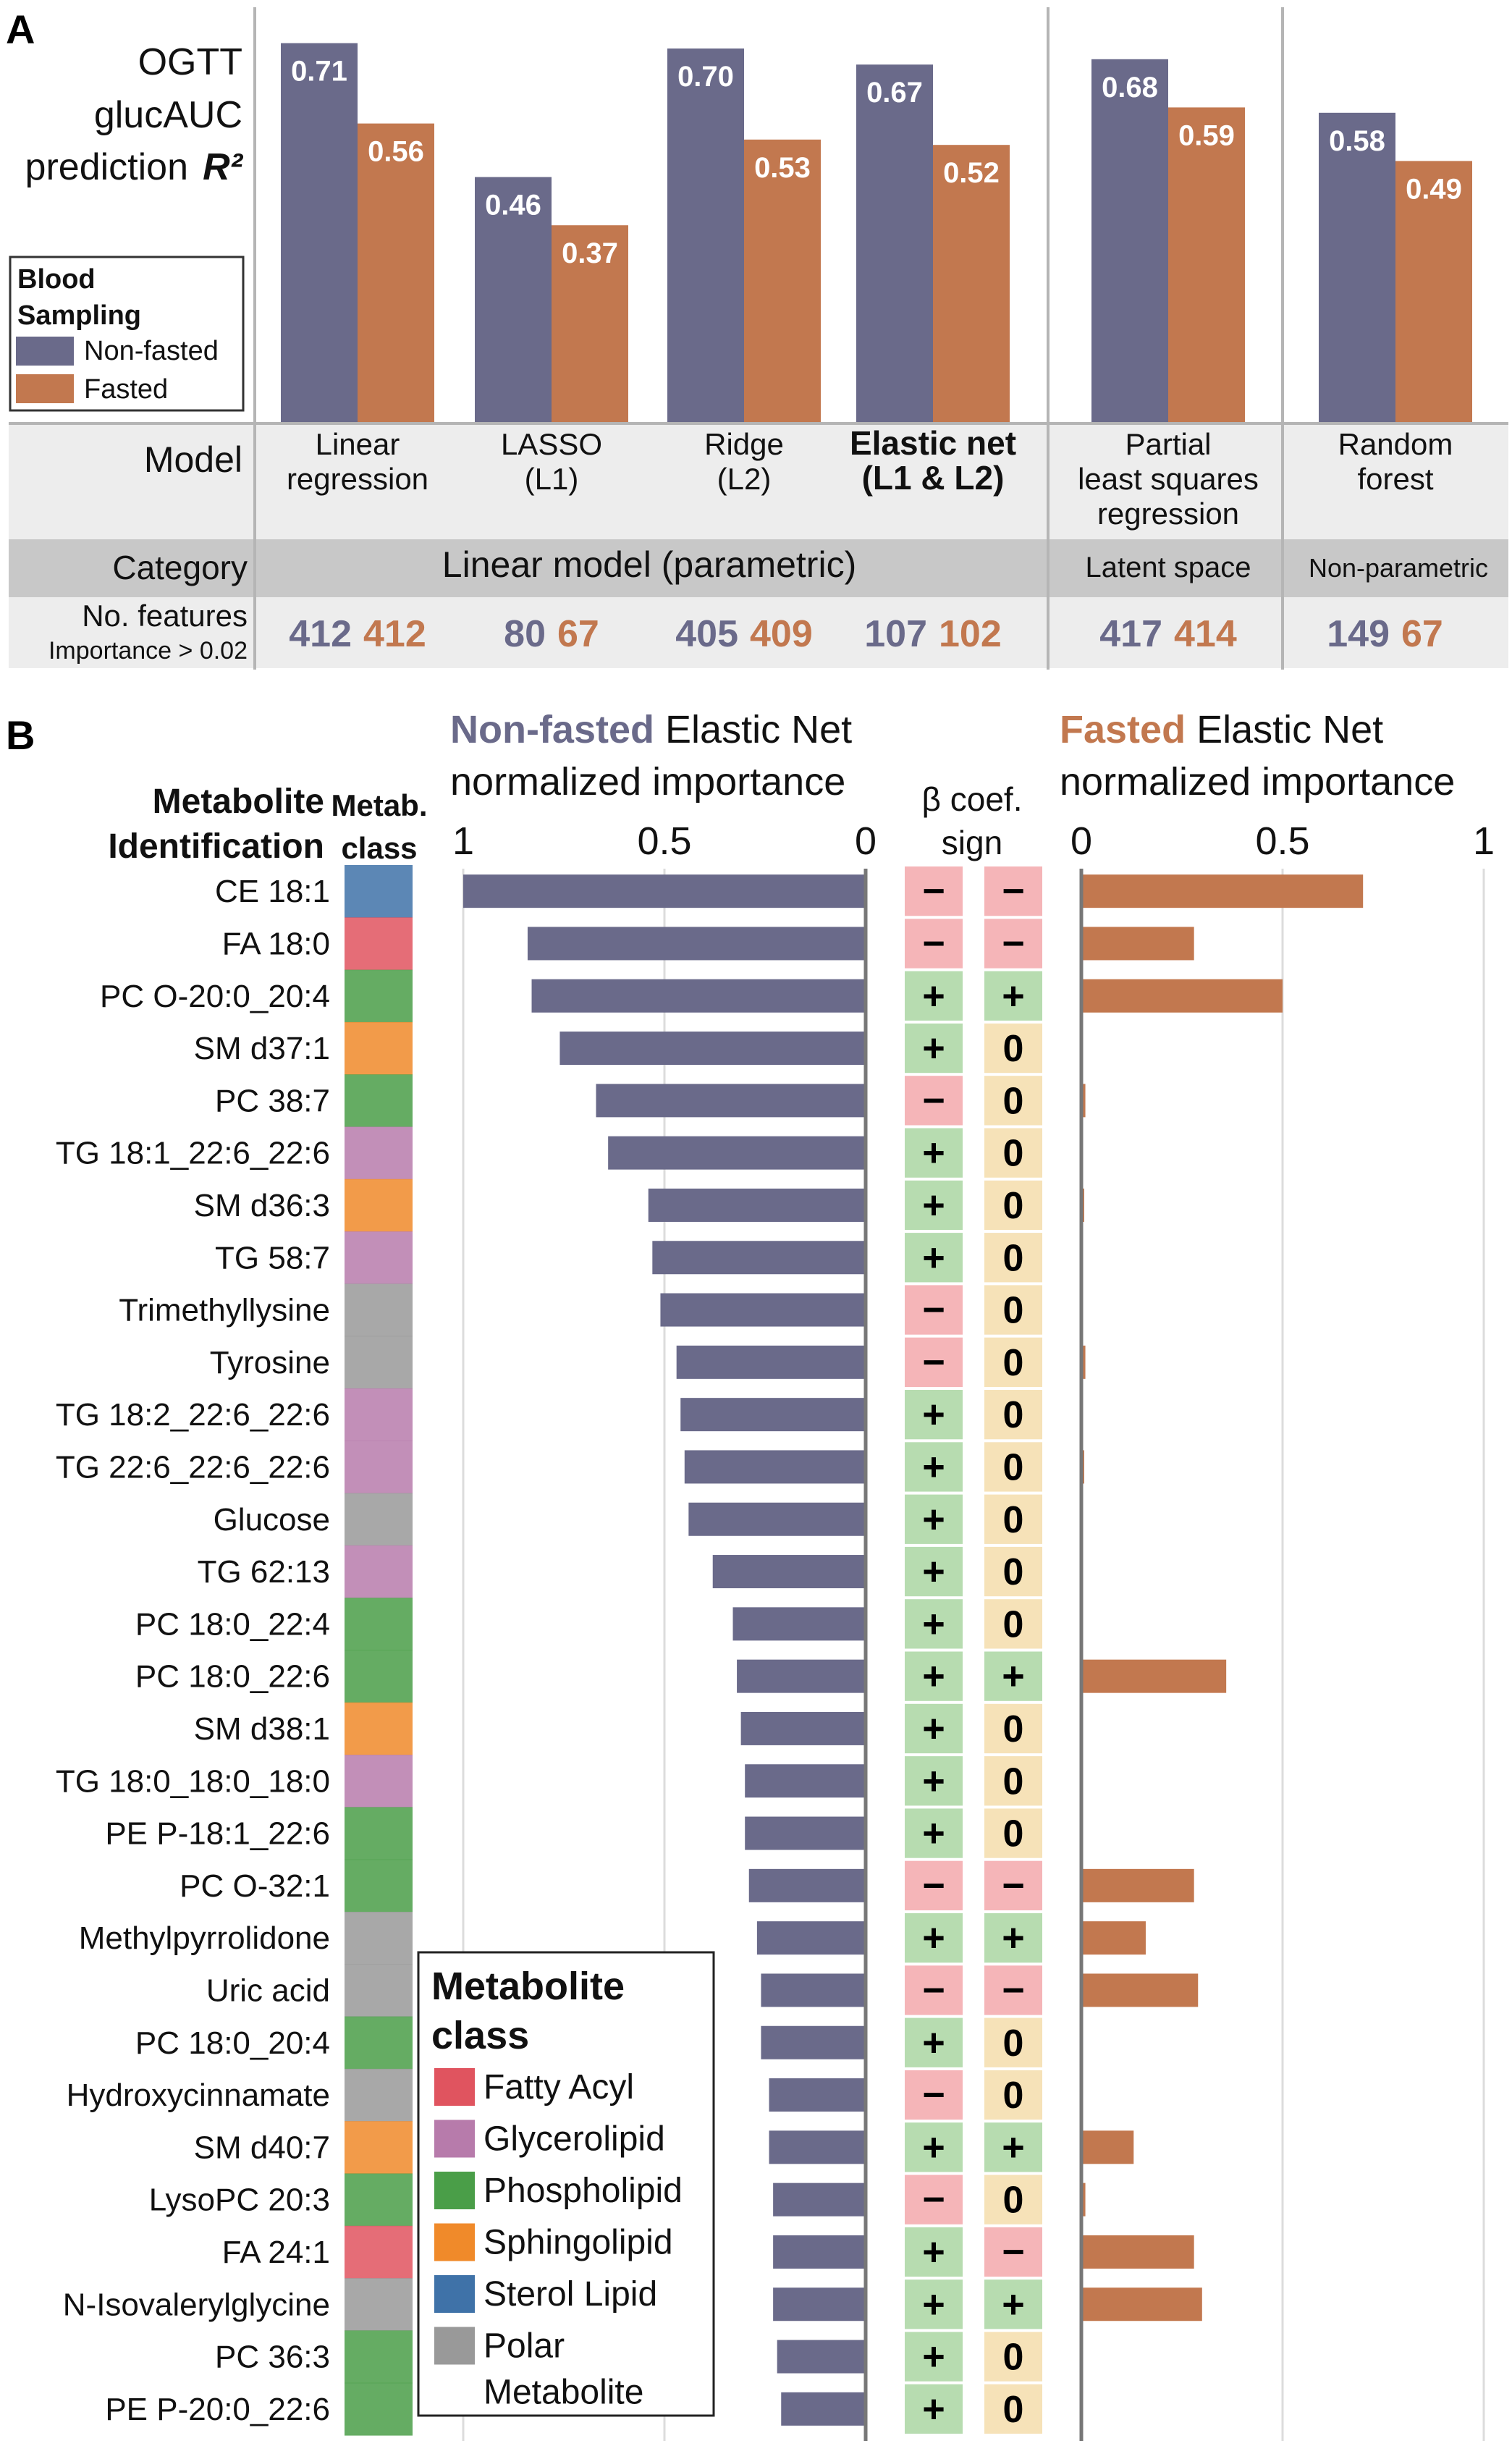  I want to click on fasted-tick-0: 0, so click(1081, 841).